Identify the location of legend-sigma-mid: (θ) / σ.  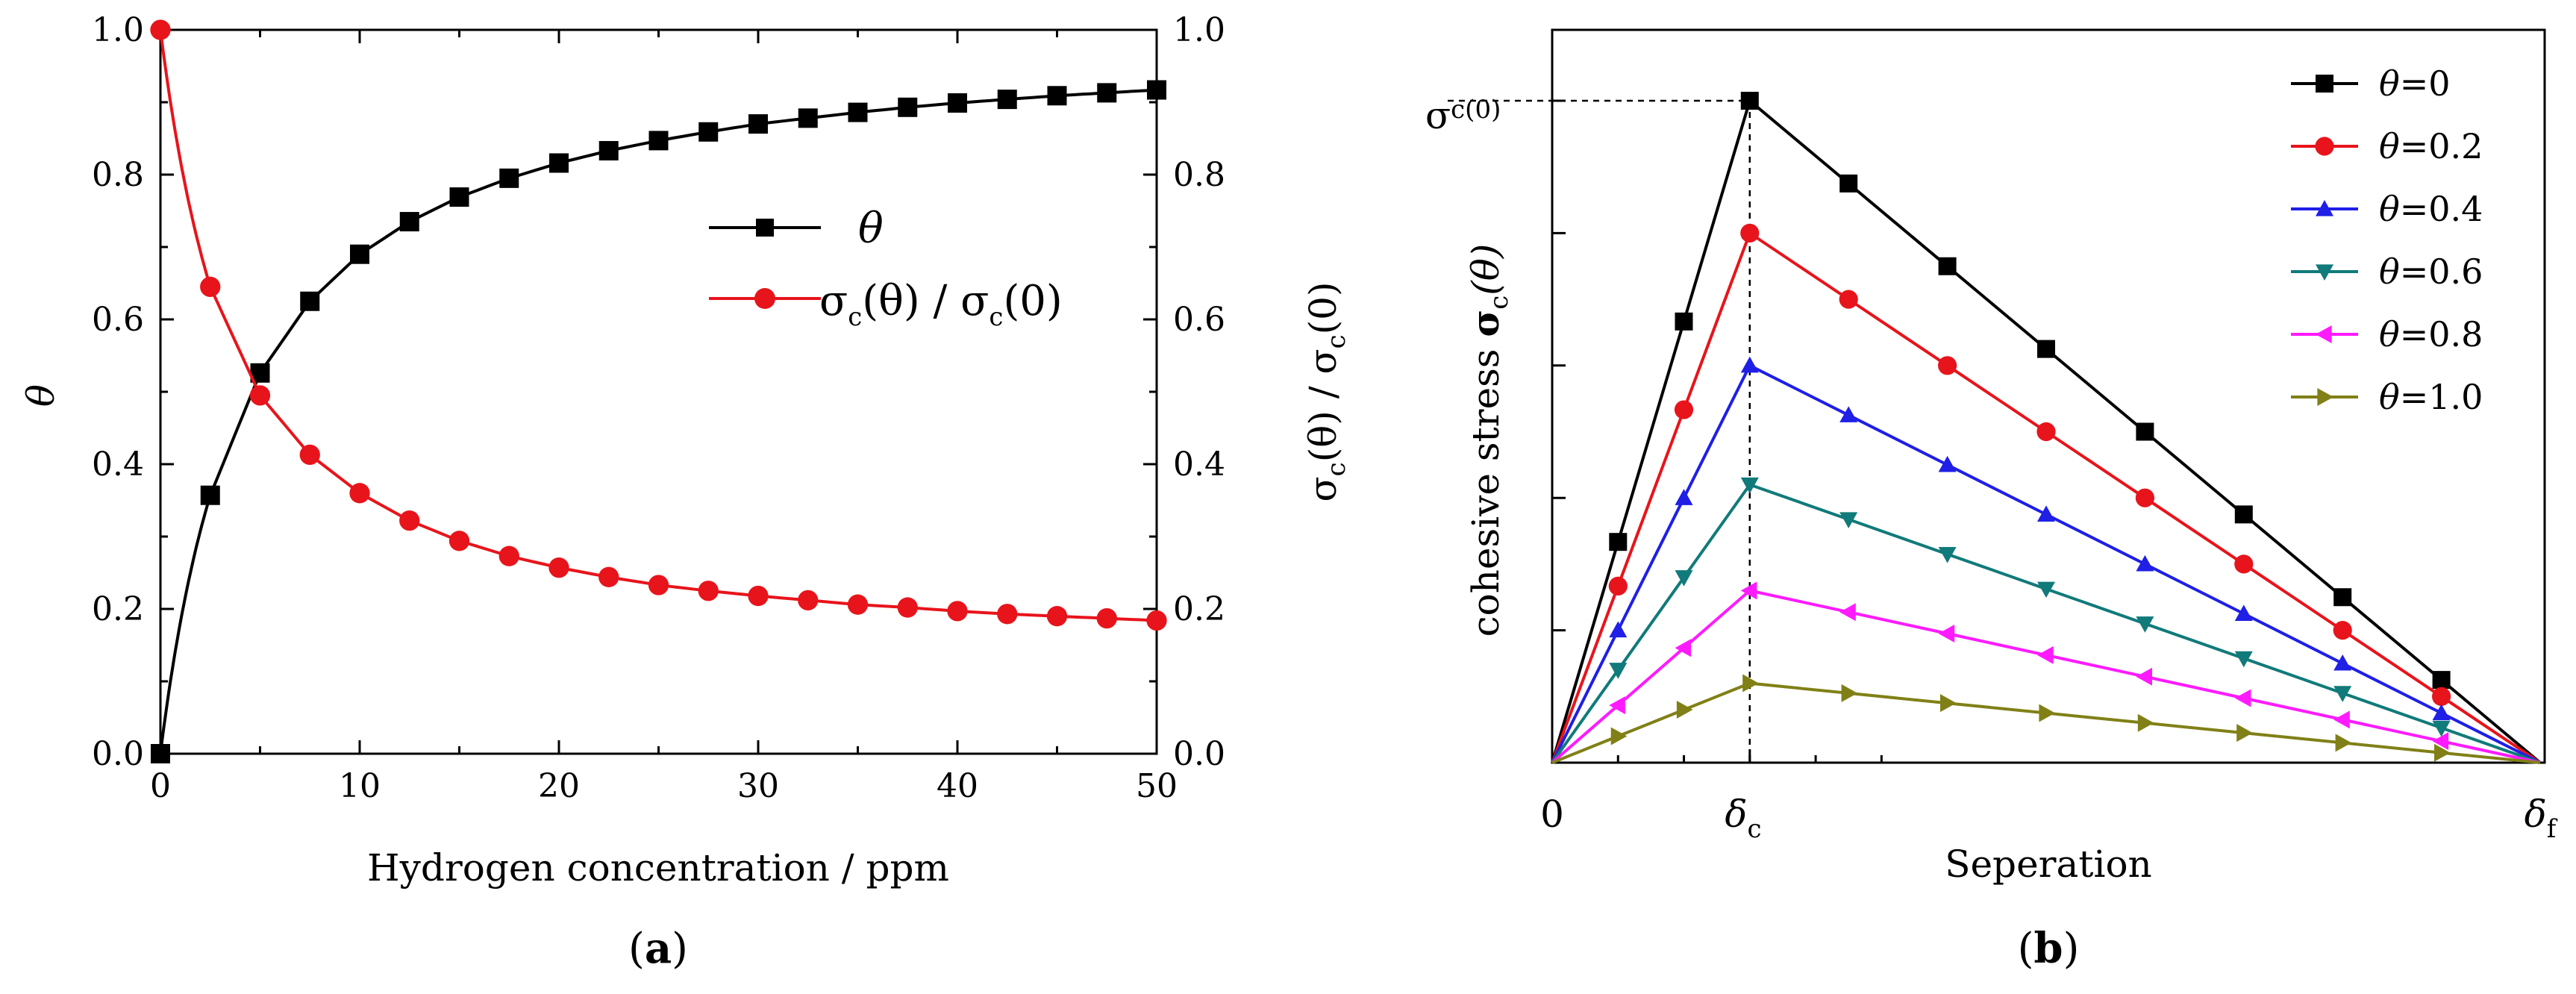
(925, 301).